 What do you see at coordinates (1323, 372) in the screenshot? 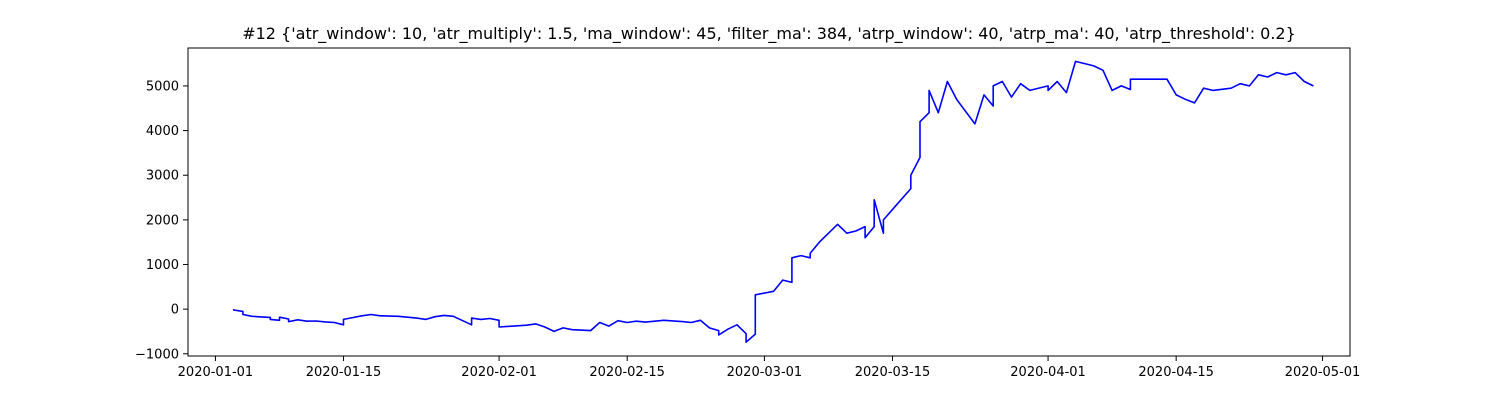
I see `x-tick-label: 2020-05-01` at bounding box center [1323, 372].